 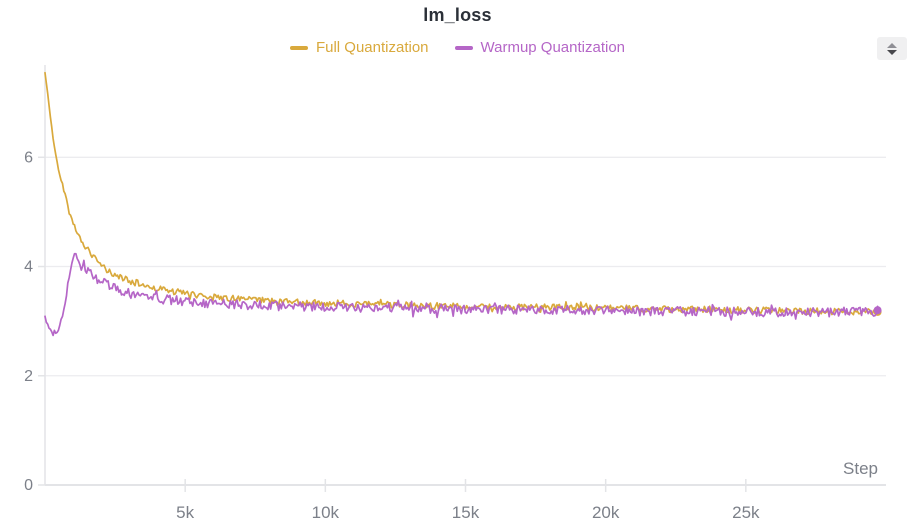 I want to click on x-tick-label: 15k, so click(x=466, y=512).